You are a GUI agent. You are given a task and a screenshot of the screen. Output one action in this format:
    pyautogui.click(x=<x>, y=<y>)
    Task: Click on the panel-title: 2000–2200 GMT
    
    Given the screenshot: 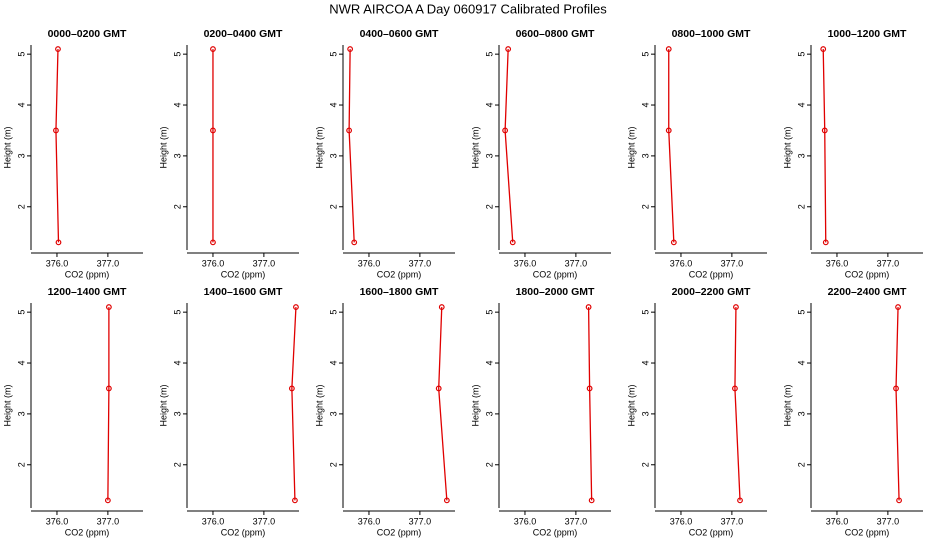 What is the action you would take?
    pyautogui.click(x=711, y=292)
    